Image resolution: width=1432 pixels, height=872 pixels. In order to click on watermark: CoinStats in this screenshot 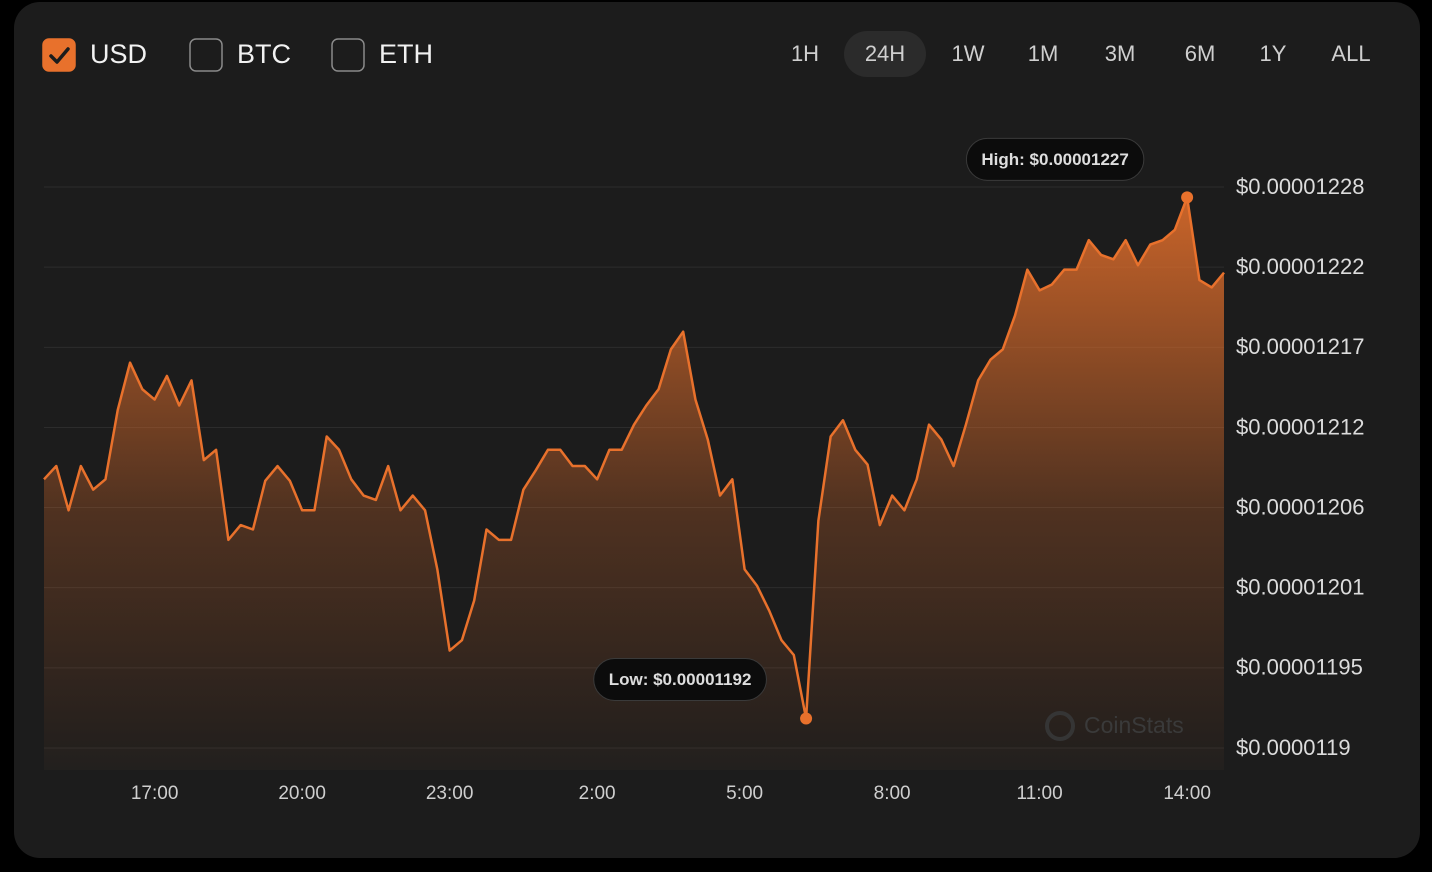, I will do `click(1114, 726)`.